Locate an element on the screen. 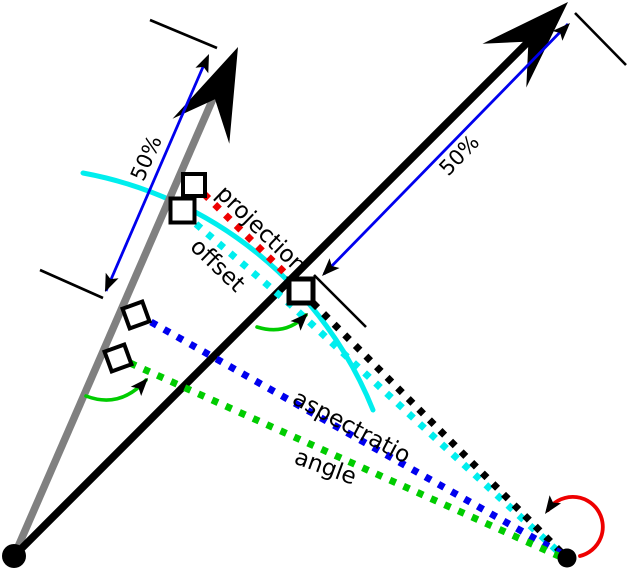  measure-left-line is located at coordinates (156, 175).